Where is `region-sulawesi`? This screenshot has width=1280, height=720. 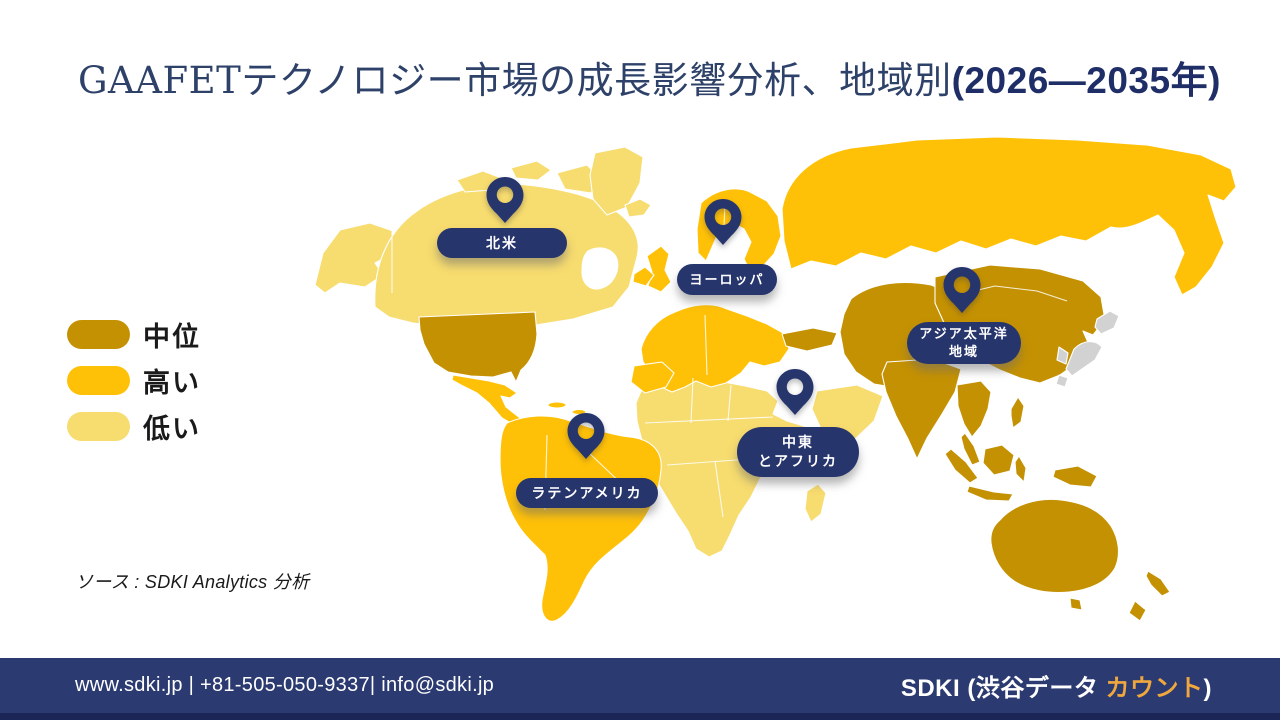 region-sulawesi is located at coordinates (1020, 469).